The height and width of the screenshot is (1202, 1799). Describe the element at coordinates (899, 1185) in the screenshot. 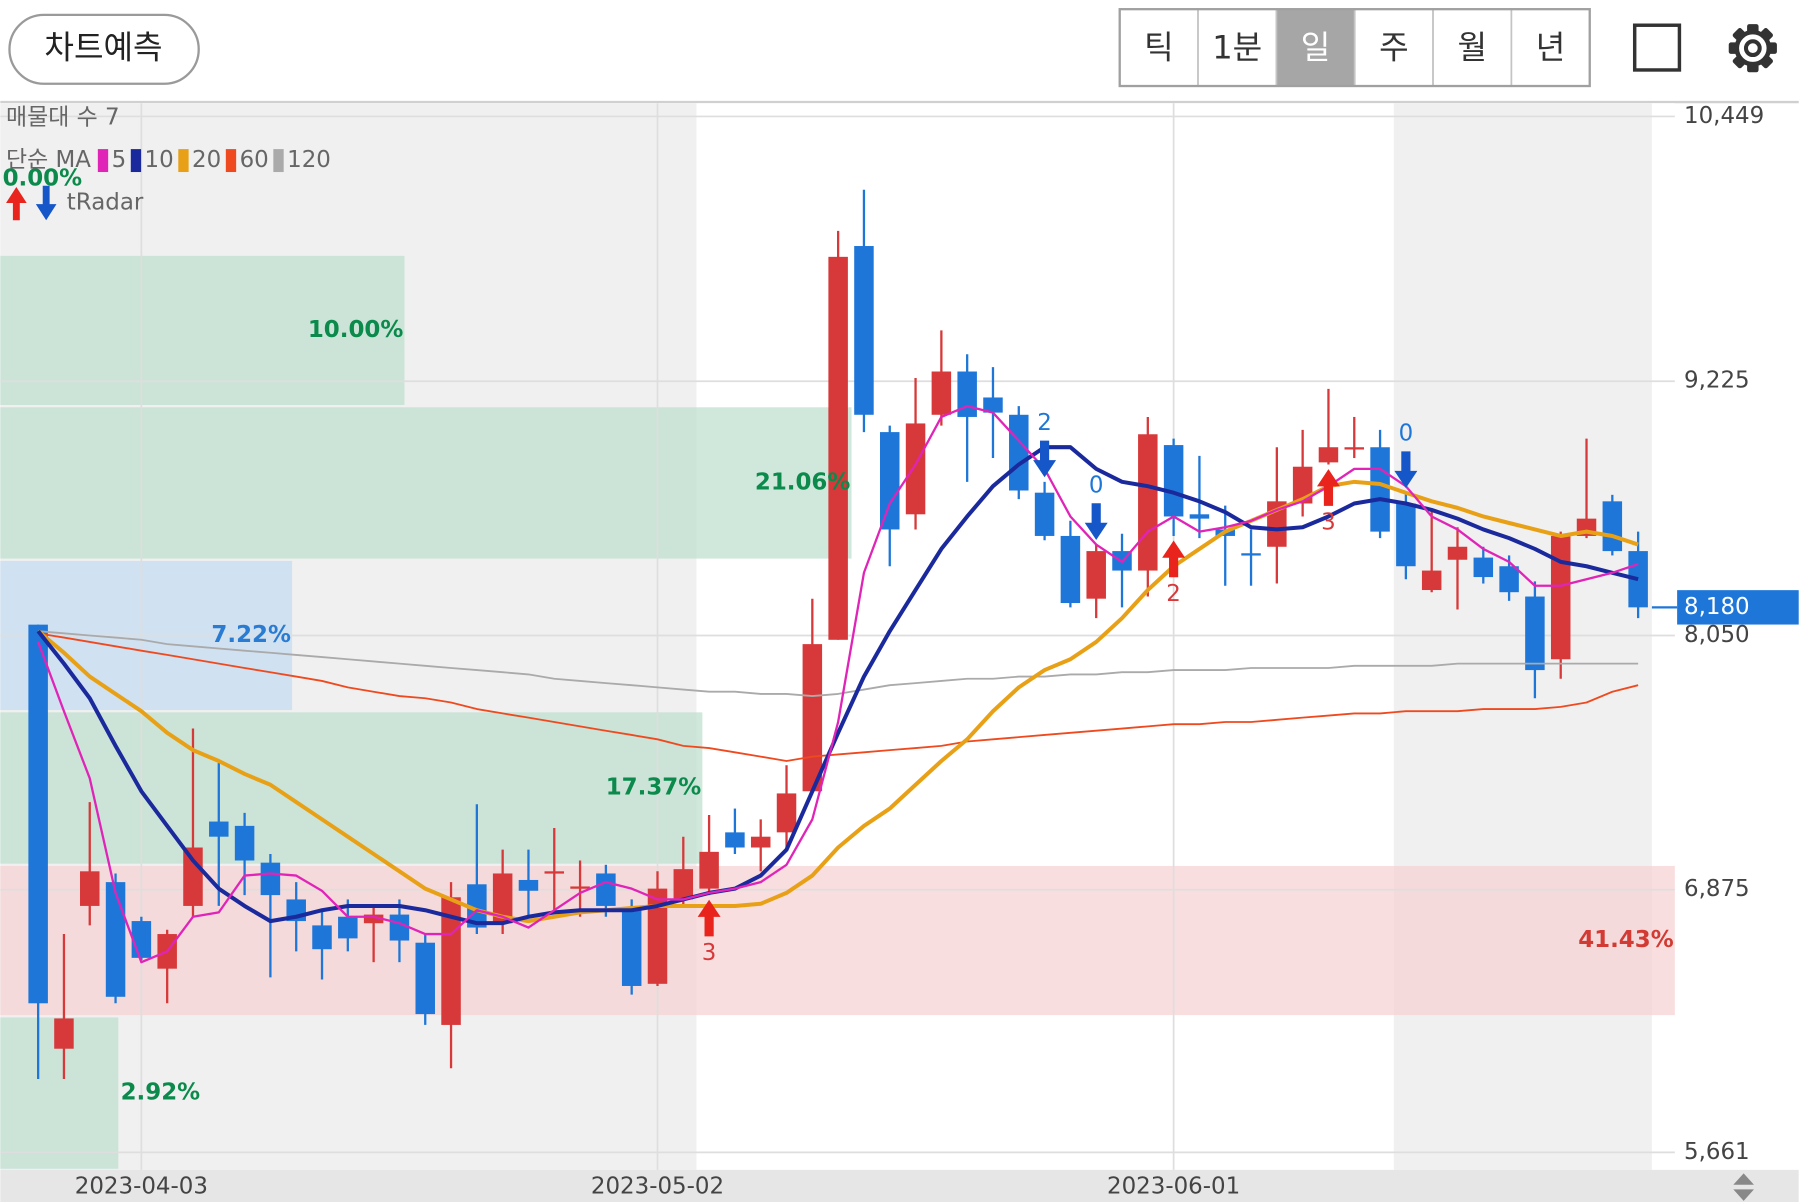

I see `x-axis-bar` at that location.